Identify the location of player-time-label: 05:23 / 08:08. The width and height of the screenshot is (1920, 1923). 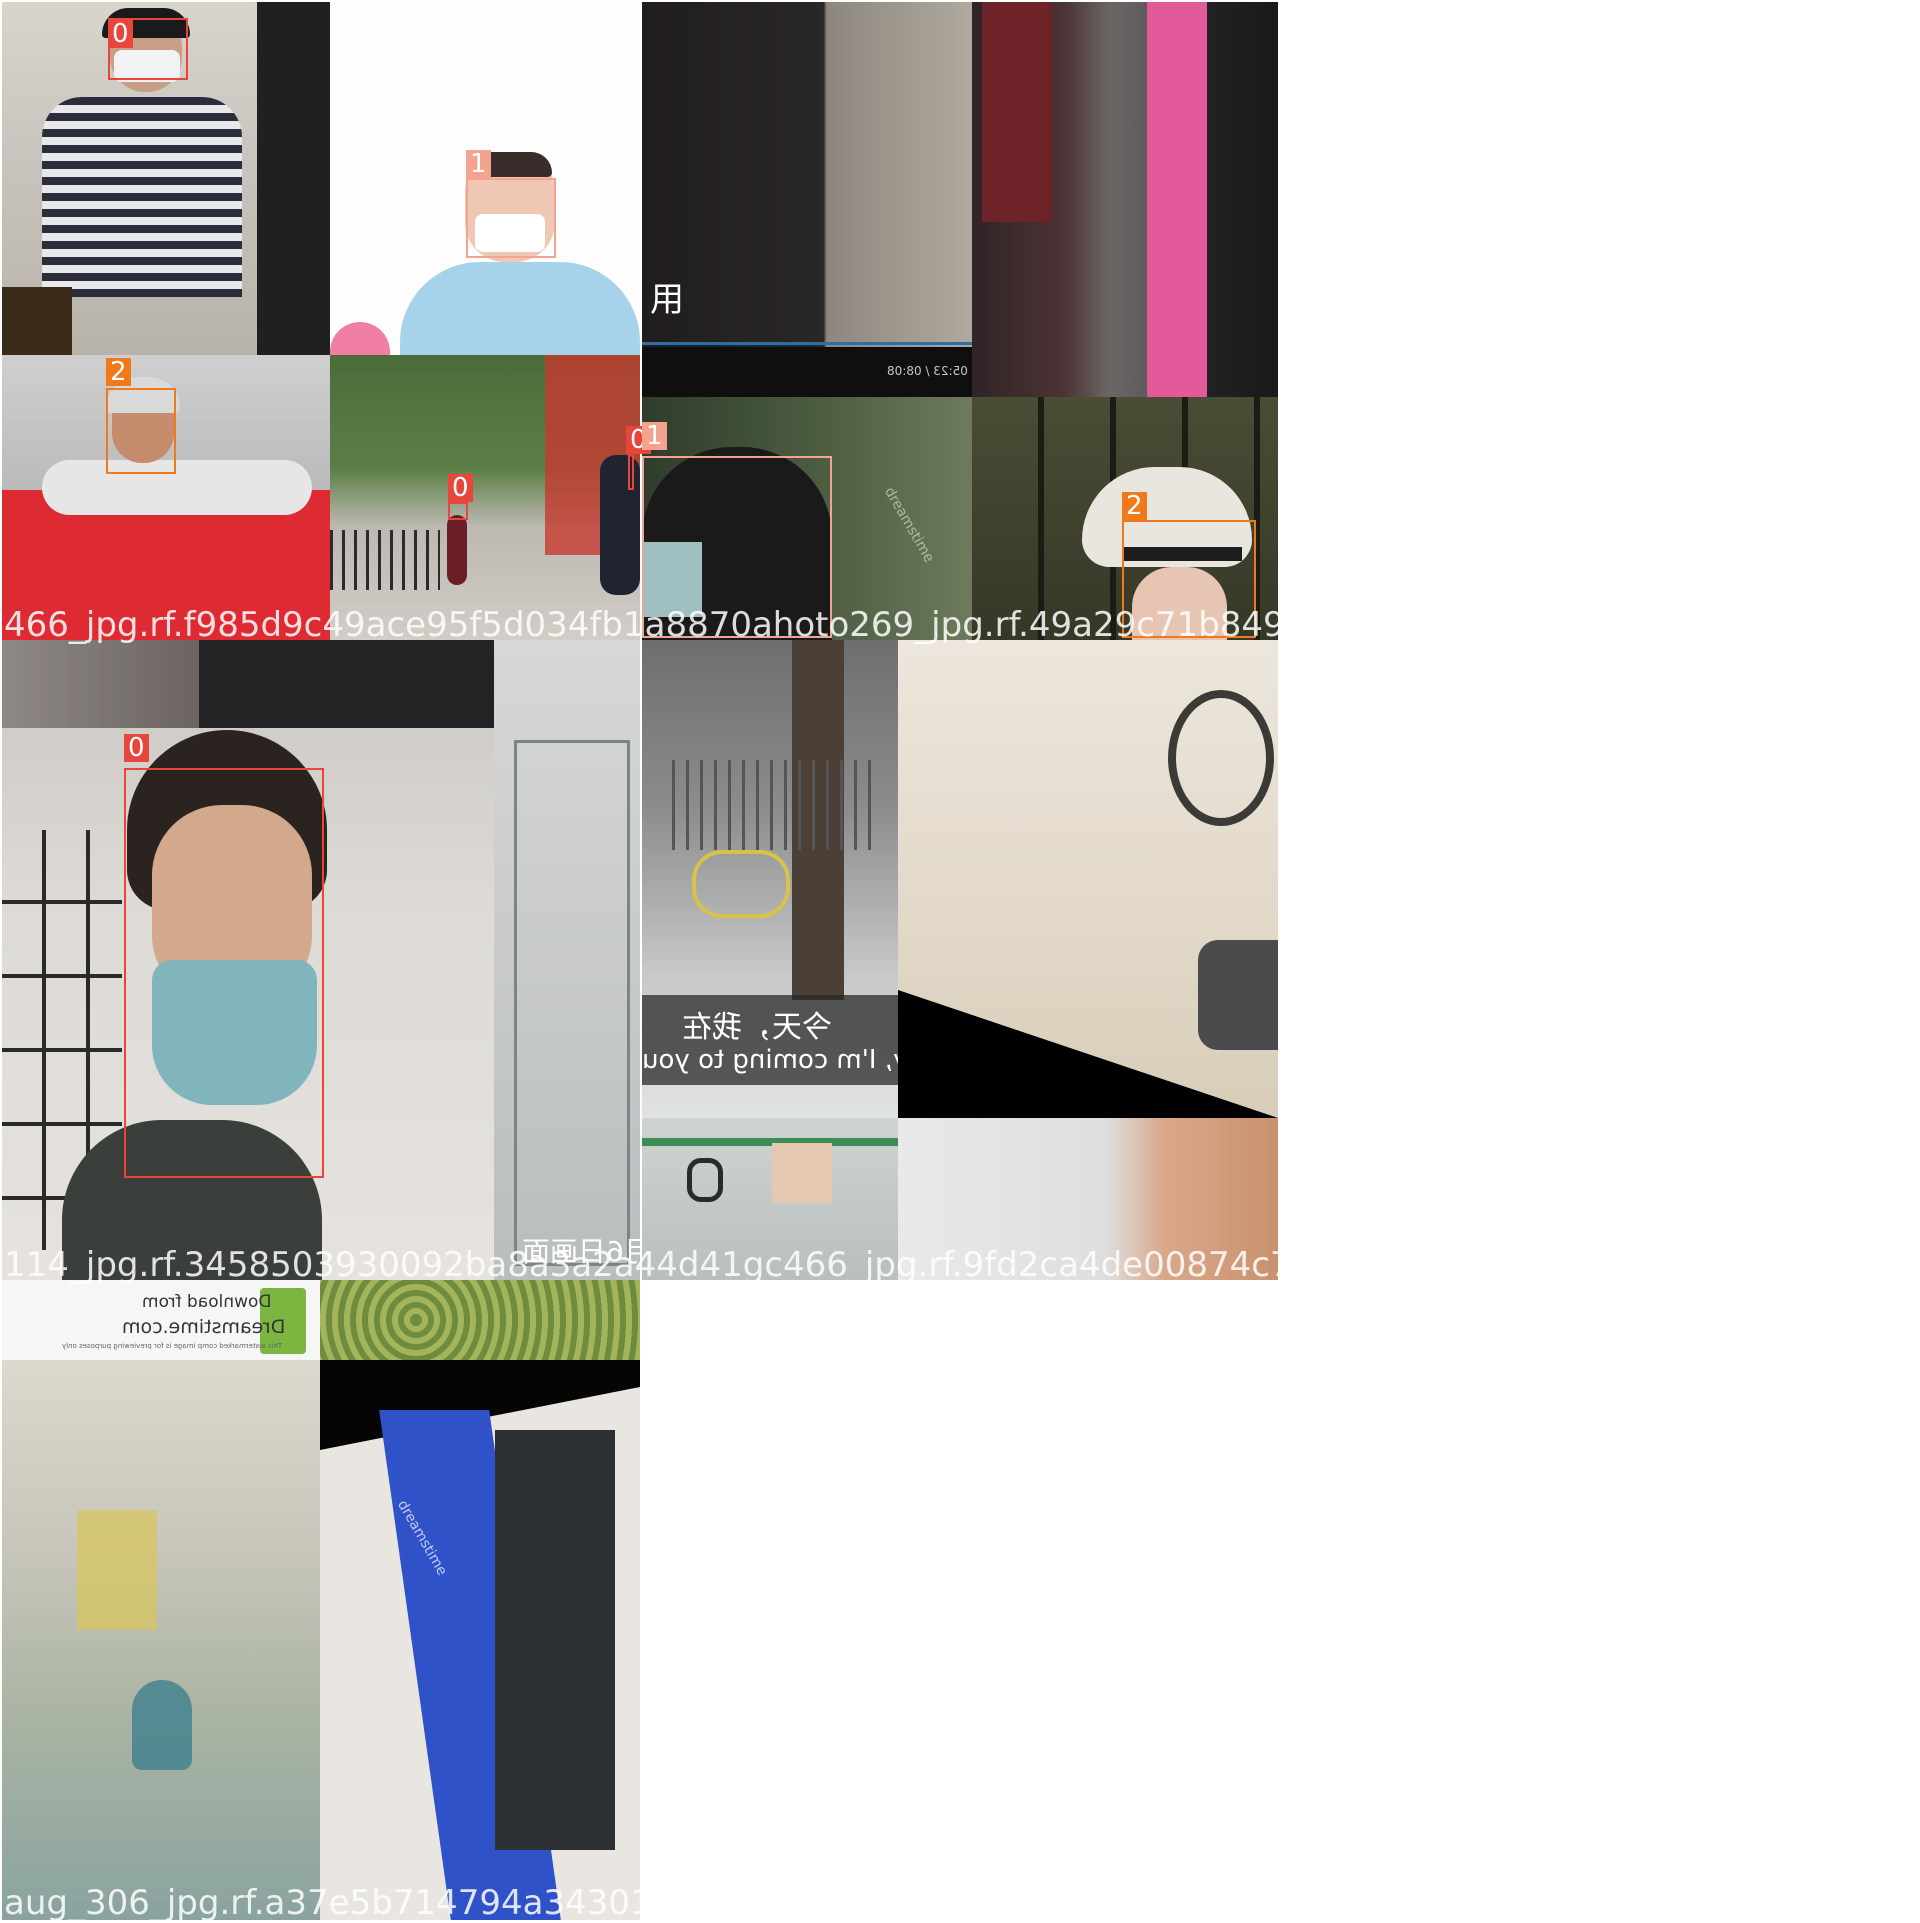
(927, 371).